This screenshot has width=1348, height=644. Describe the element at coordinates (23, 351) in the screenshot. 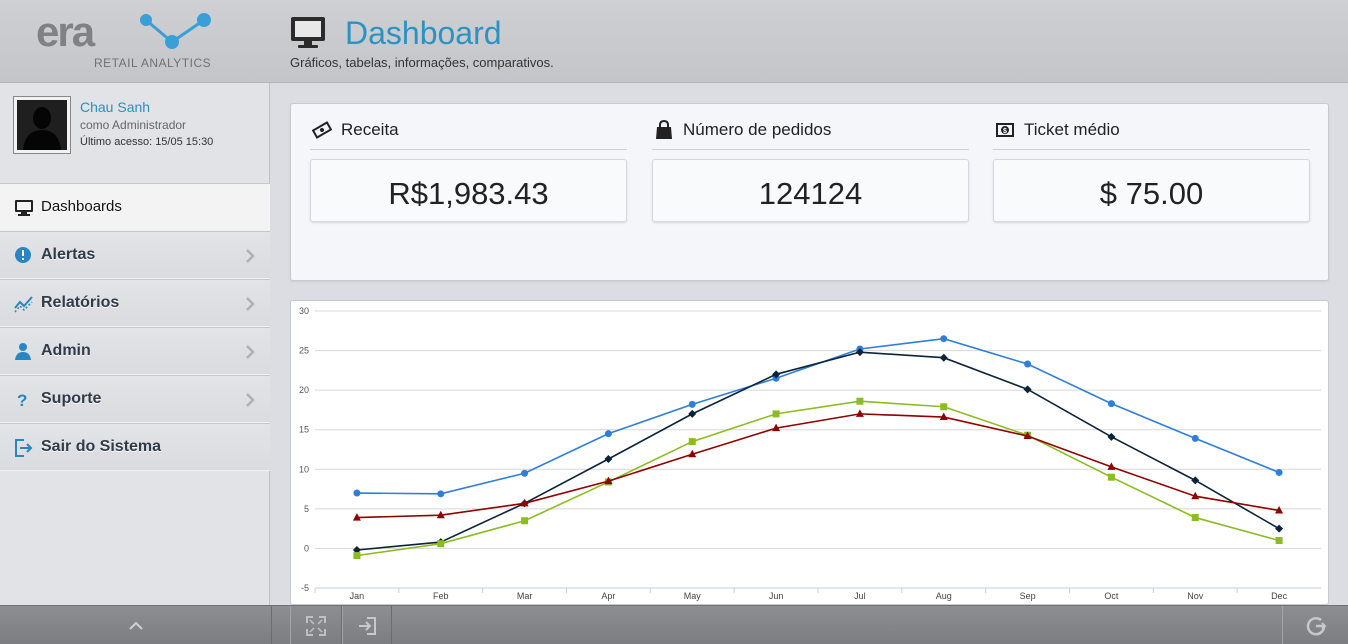

I see `user-icon` at that location.